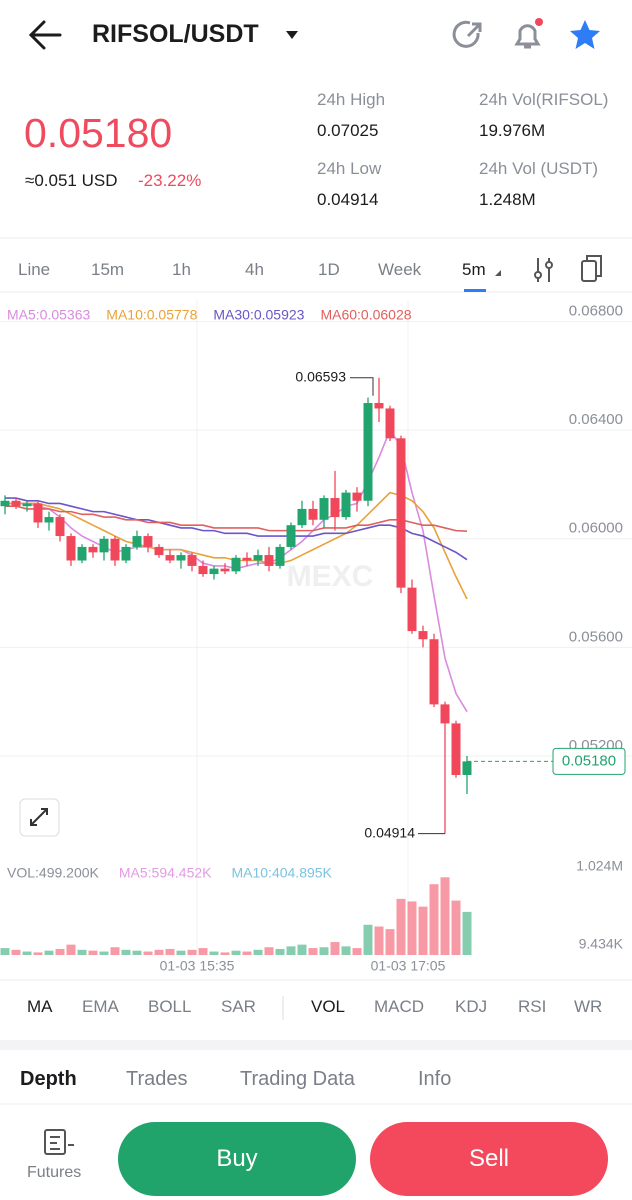  What do you see at coordinates (329, 269) in the screenshot?
I see `timeframe: 1D` at bounding box center [329, 269].